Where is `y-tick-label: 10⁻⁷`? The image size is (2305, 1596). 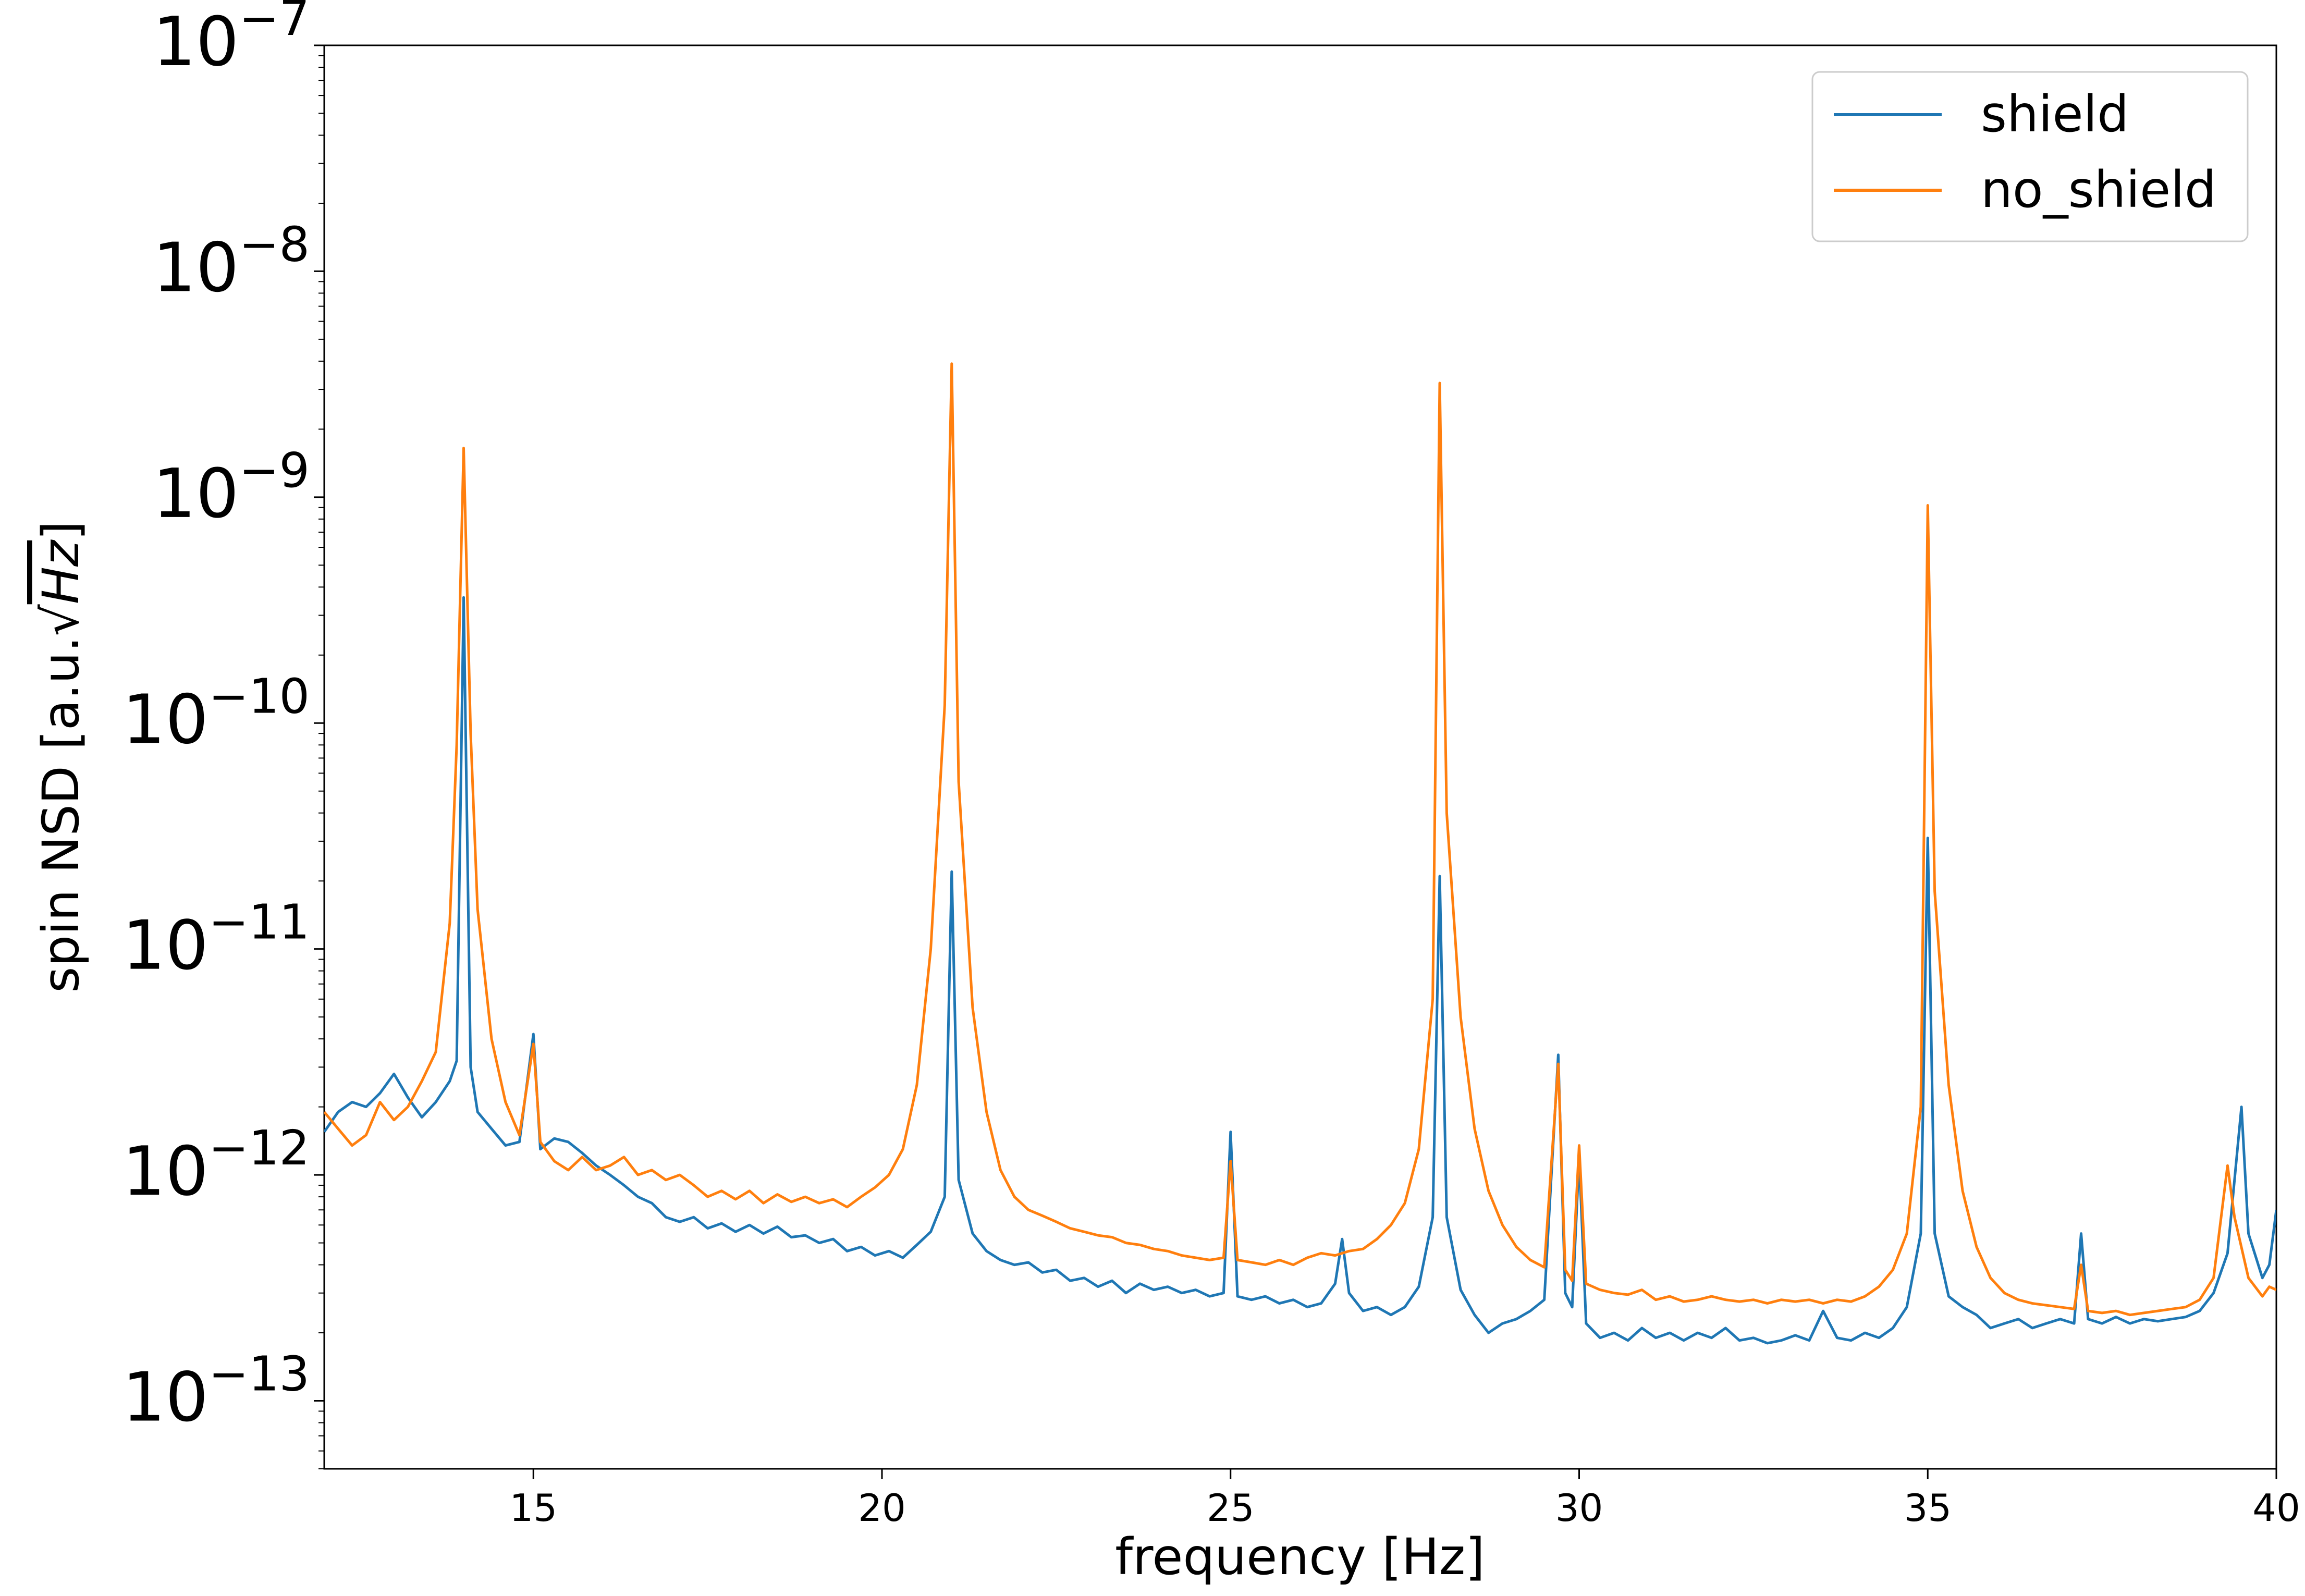
y-tick-label: 10⁻⁷ is located at coordinates (231, 40).